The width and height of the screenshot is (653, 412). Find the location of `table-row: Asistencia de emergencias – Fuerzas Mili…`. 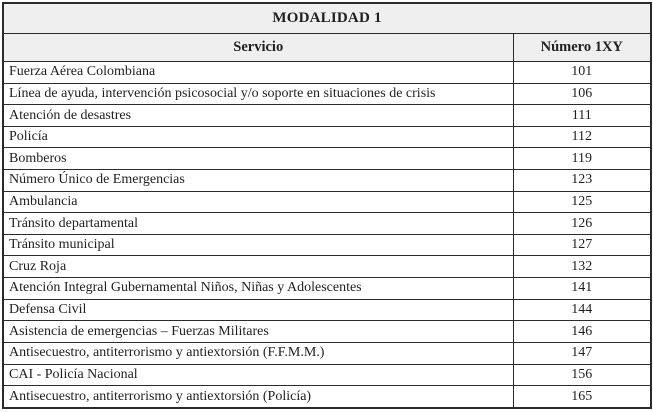

table-row: Asistencia de emergencias – Fuerzas Mili… is located at coordinates (327, 331).